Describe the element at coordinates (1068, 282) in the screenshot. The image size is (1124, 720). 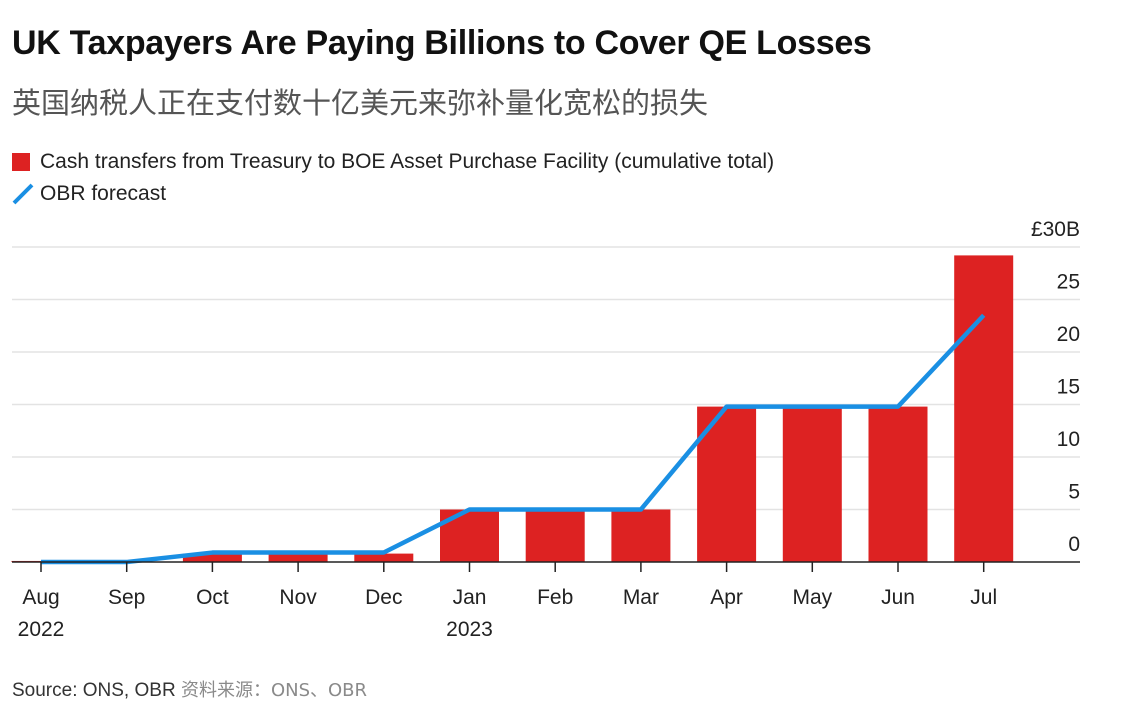
I see `y-tick-label: 25` at that location.